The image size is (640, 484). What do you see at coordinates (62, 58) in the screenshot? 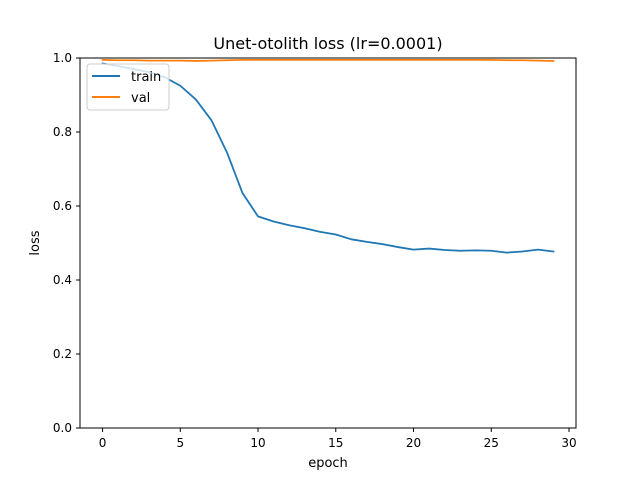
I see `y-tick-label: 1.0` at bounding box center [62, 58].